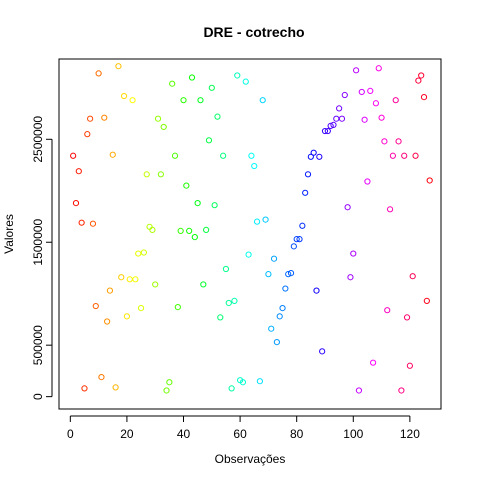 The height and width of the screenshot is (480, 480). Describe the element at coordinates (253, 32) in the screenshot. I see `chart-title: DRE - cotrecho` at that location.